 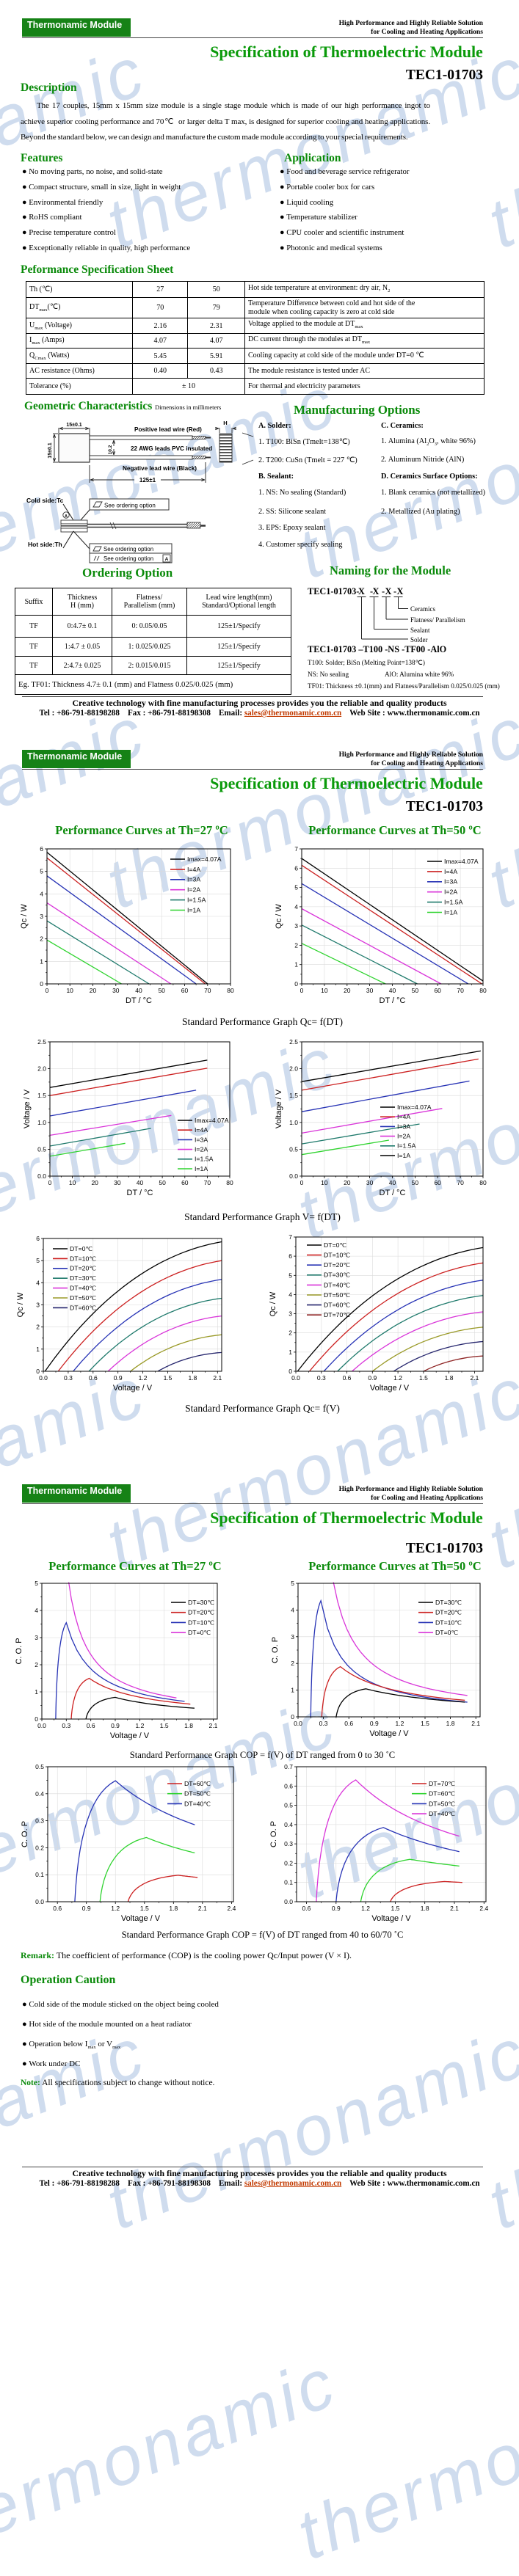 What do you see at coordinates (225, 423) in the screenshot?
I see `svg-text: H` at bounding box center [225, 423].